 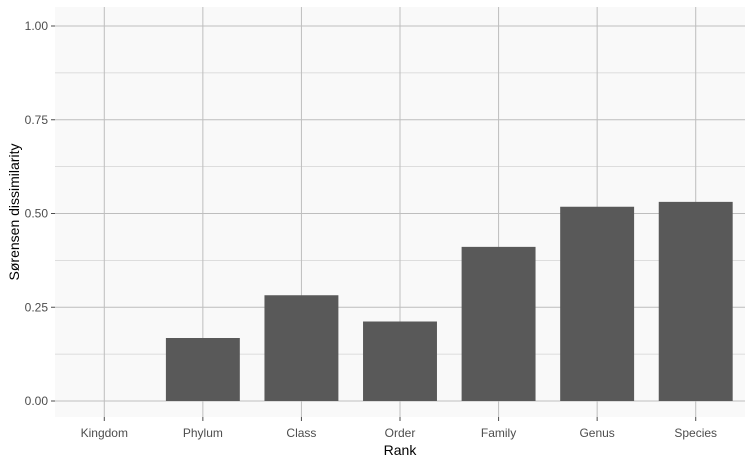 What do you see at coordinates (400, 361) in the screenshot?
I see `bar-order` at bounding box center [400, 361].